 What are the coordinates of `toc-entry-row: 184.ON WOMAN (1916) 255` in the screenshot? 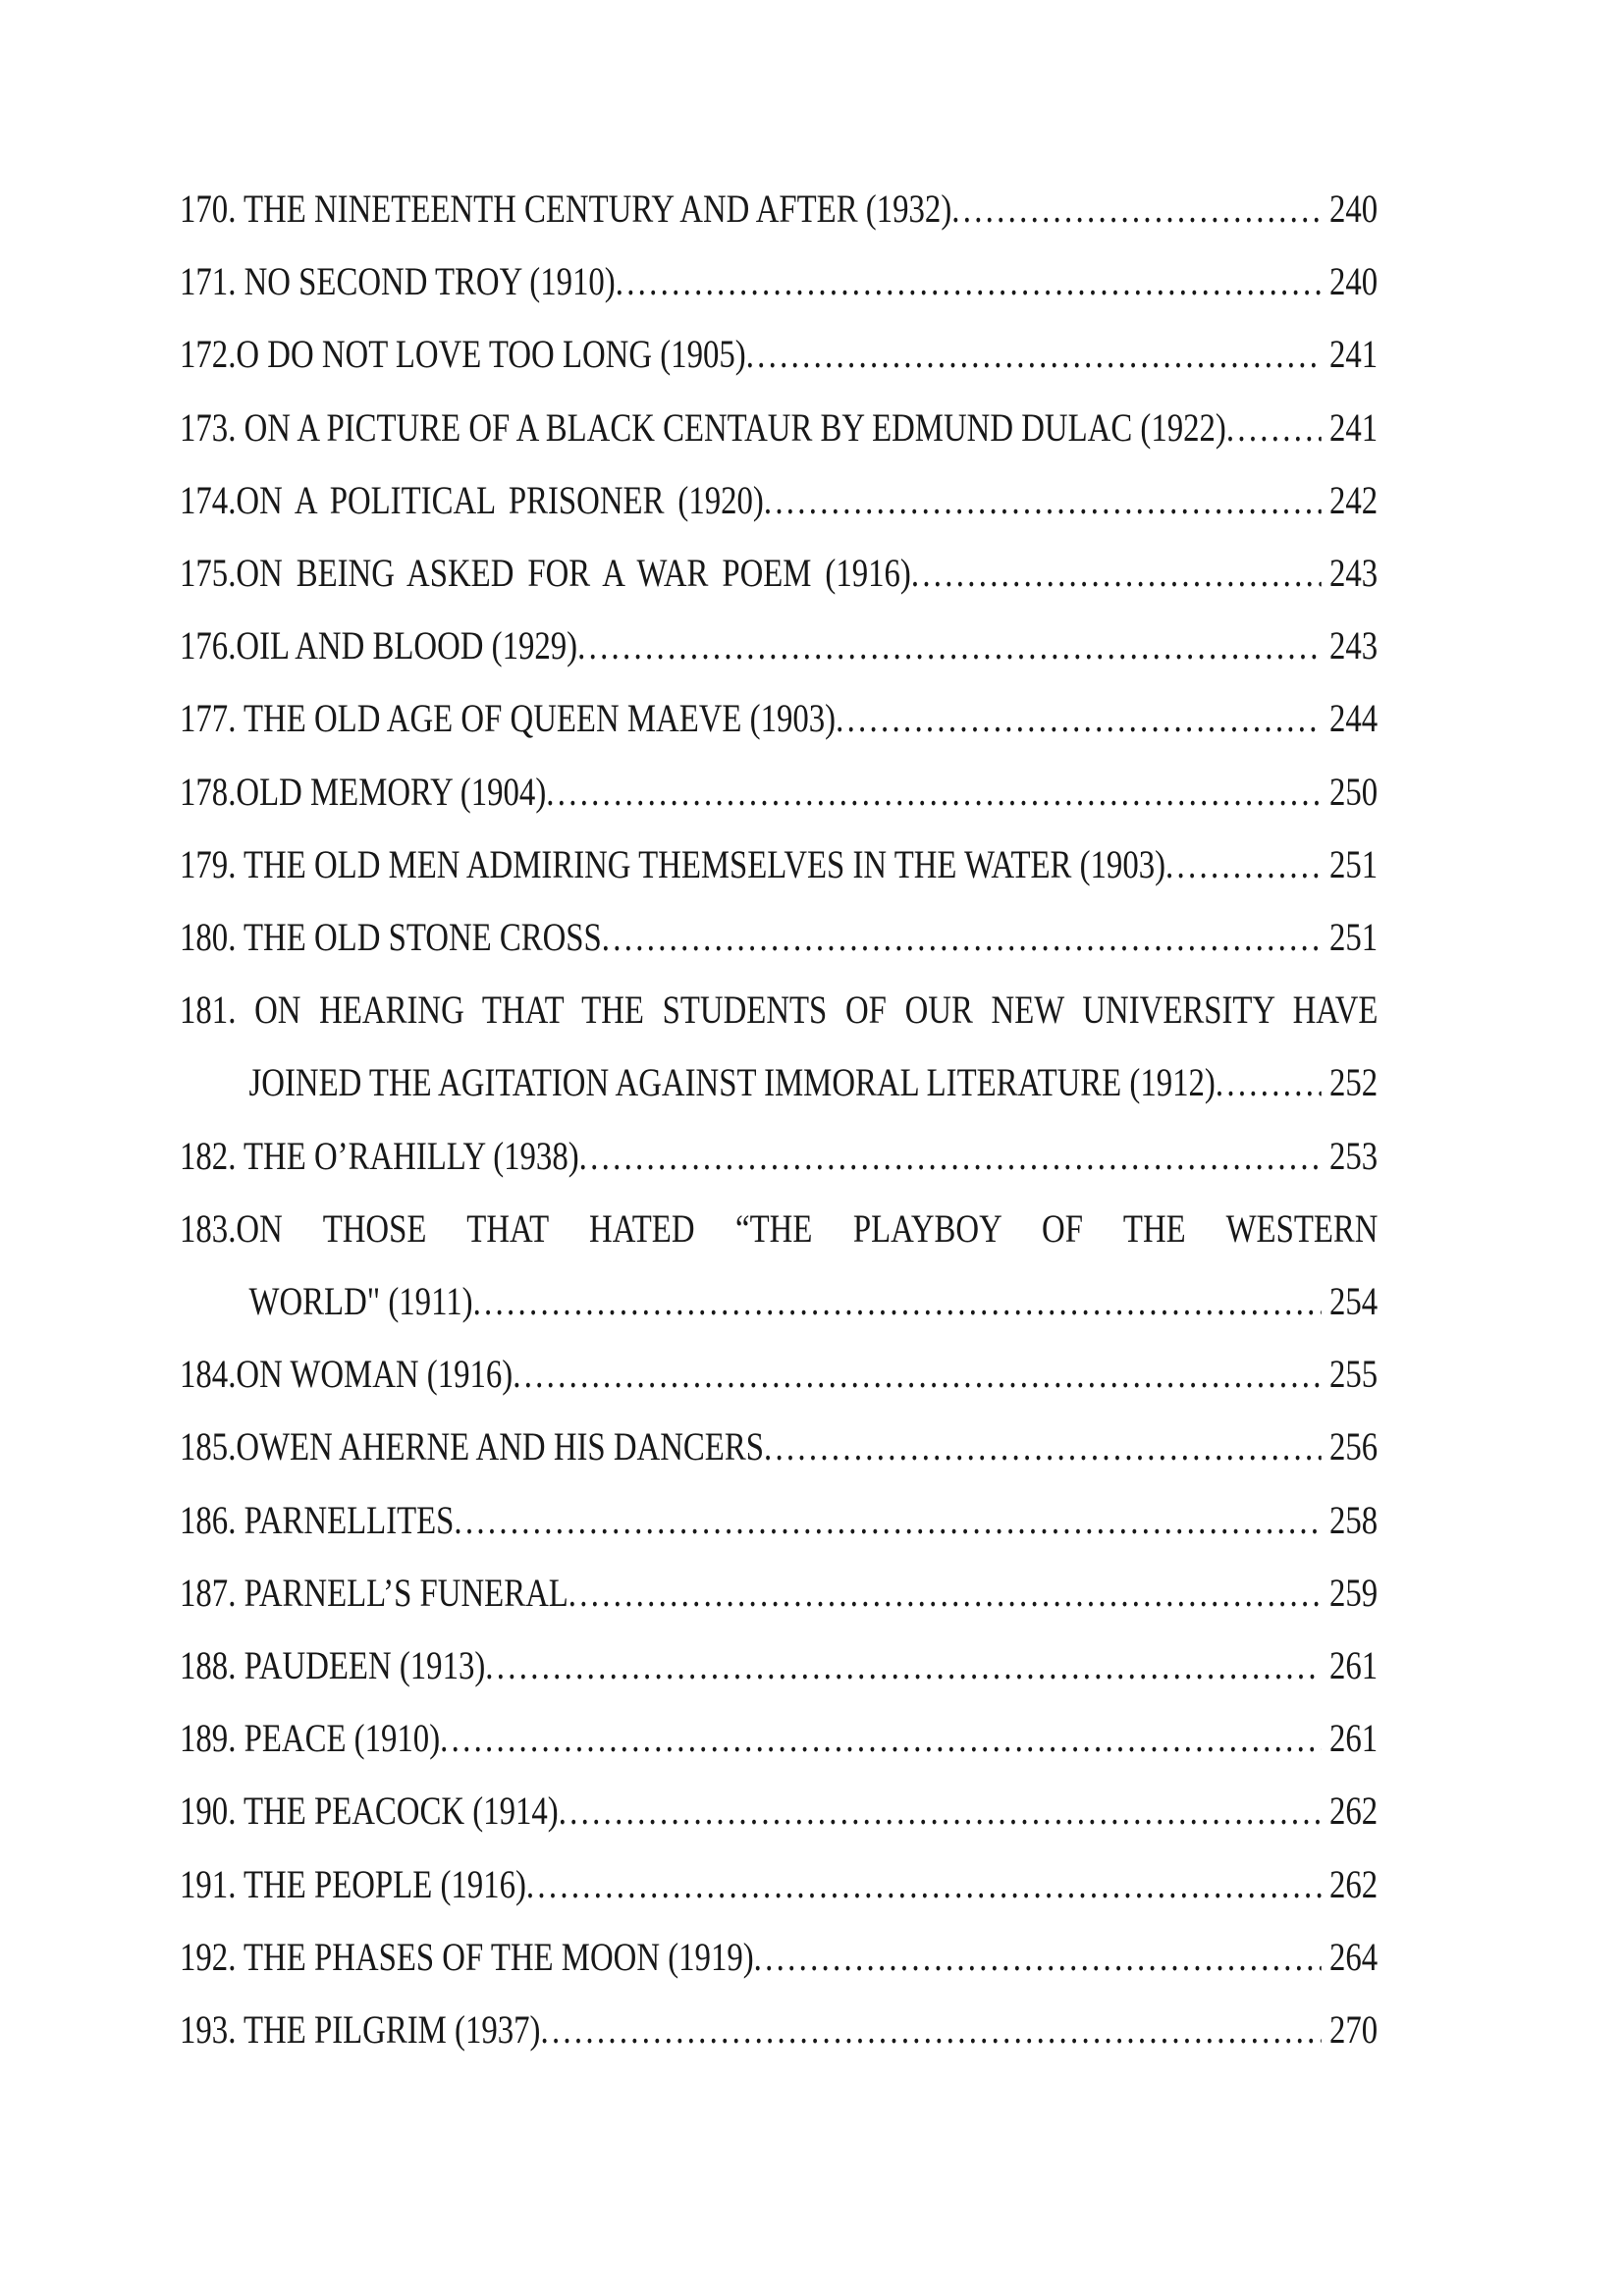 It's located at (779, 1374).